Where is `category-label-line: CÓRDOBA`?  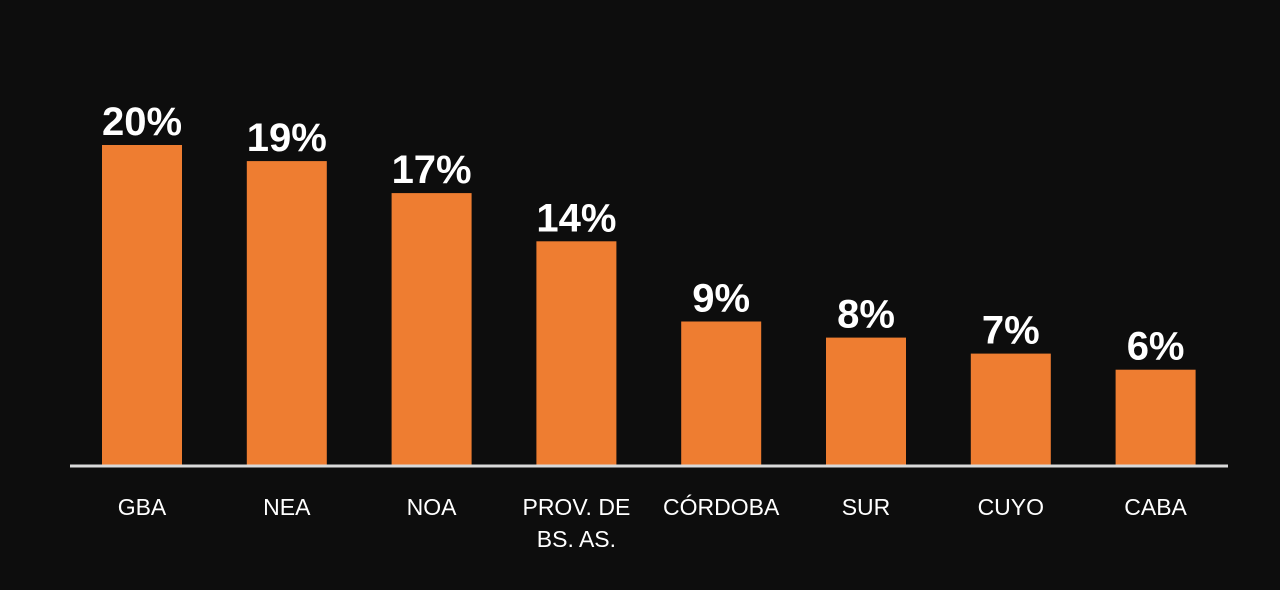 category-label-line: CÓRDOBA is located at coordinates (721, 507).